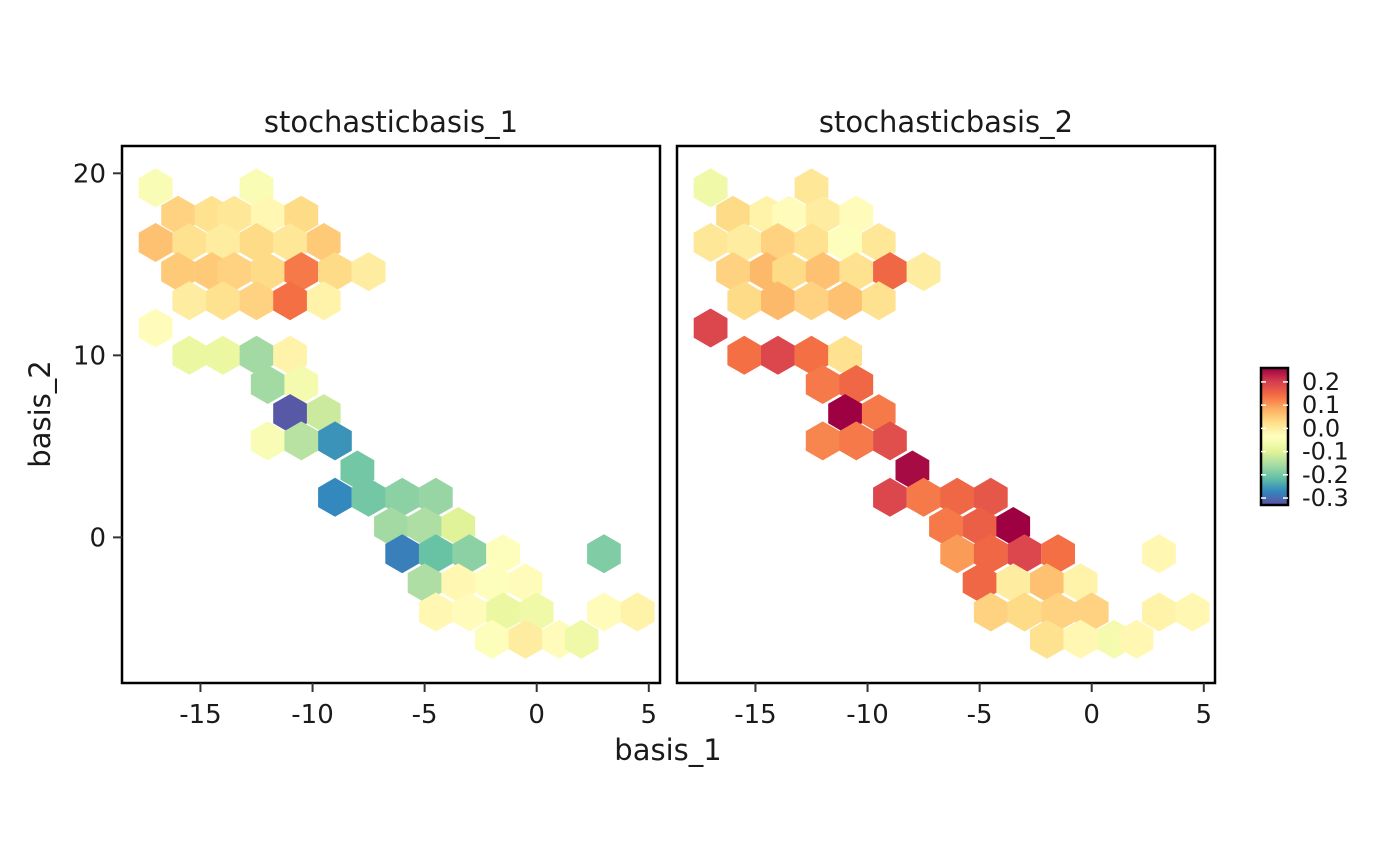 The width and height of the screenshot is (1400, 866). I want to click on y-axis-ticks: 0 10 20, so click(97, 356).